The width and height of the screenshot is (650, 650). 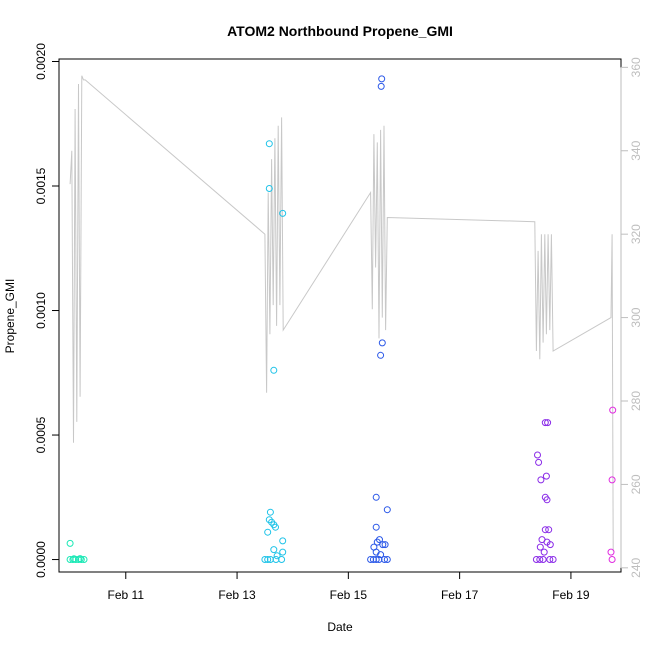 What do you see at coordinates (636, 150) in the screenshot?
I see `secondary-y-tick-label: 340` at bounding box center [636, 150].